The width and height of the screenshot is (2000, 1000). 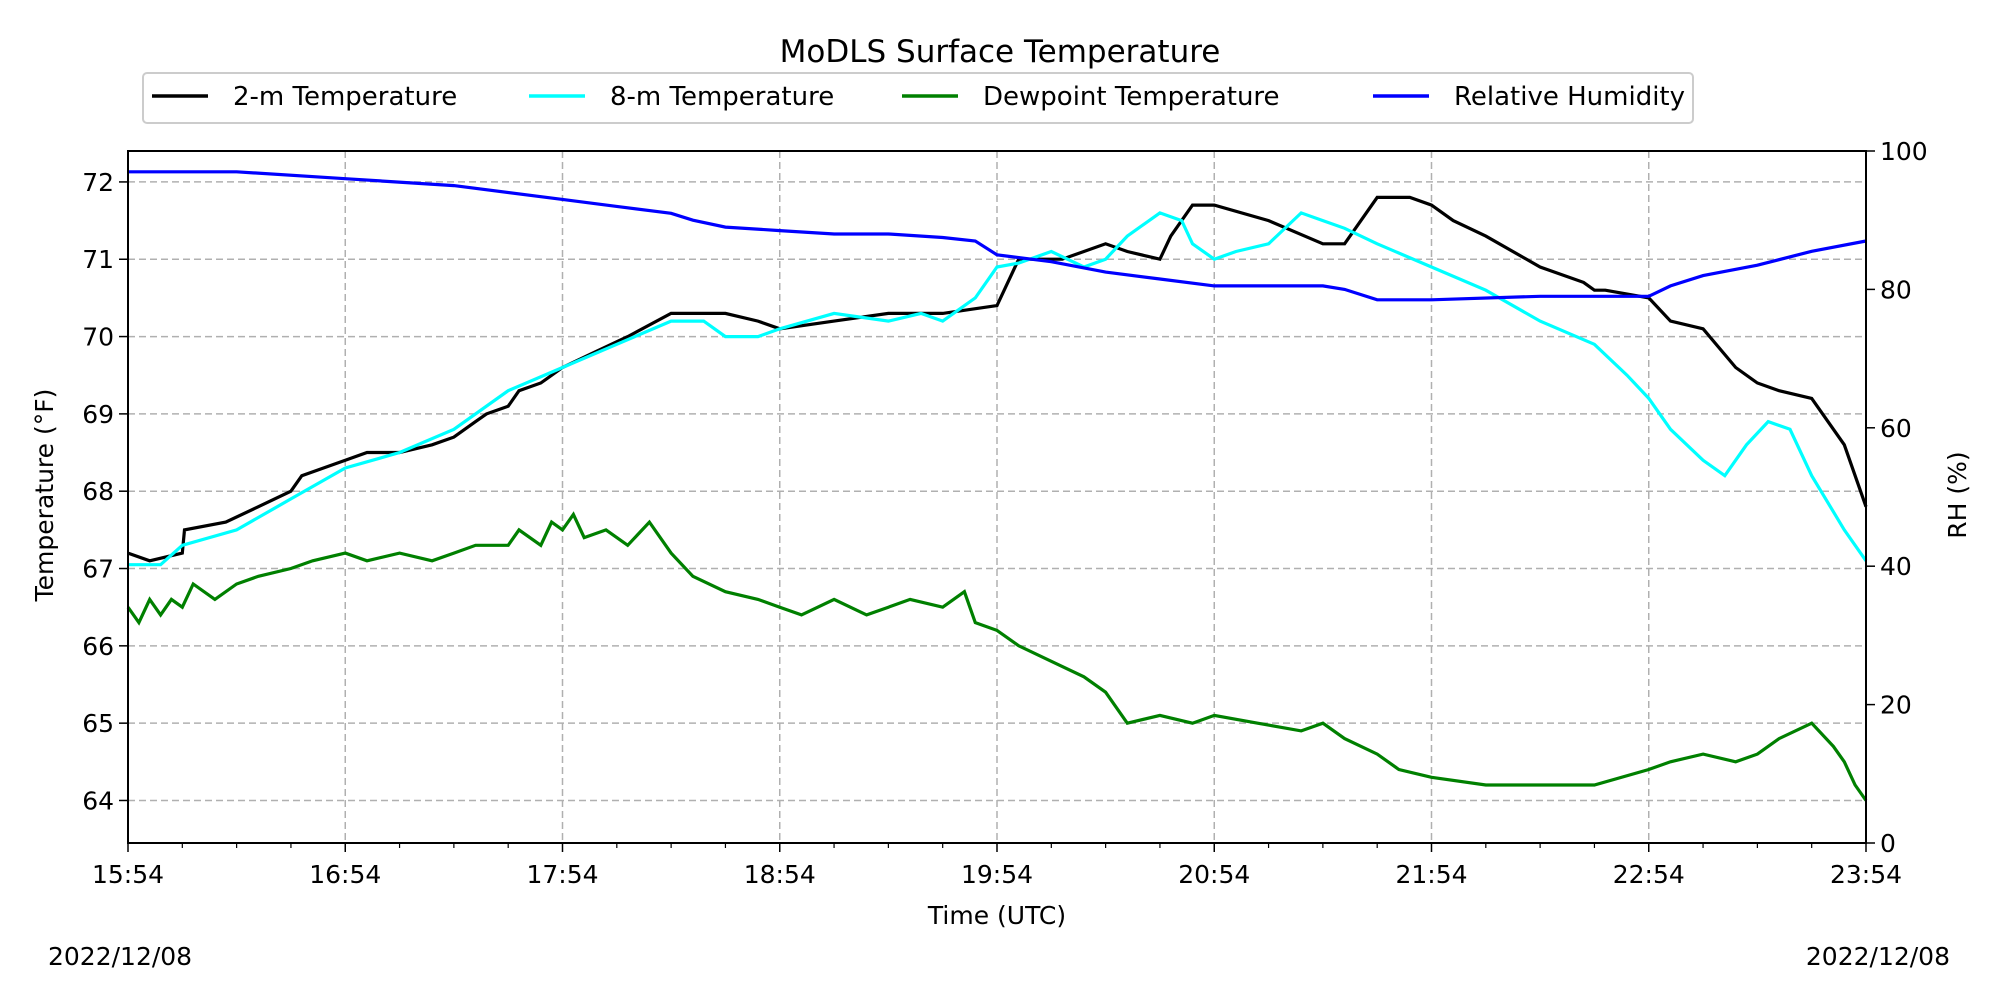 I want to click on legend-label: Dewpoint Temperature, so click(x=1131, y=97).